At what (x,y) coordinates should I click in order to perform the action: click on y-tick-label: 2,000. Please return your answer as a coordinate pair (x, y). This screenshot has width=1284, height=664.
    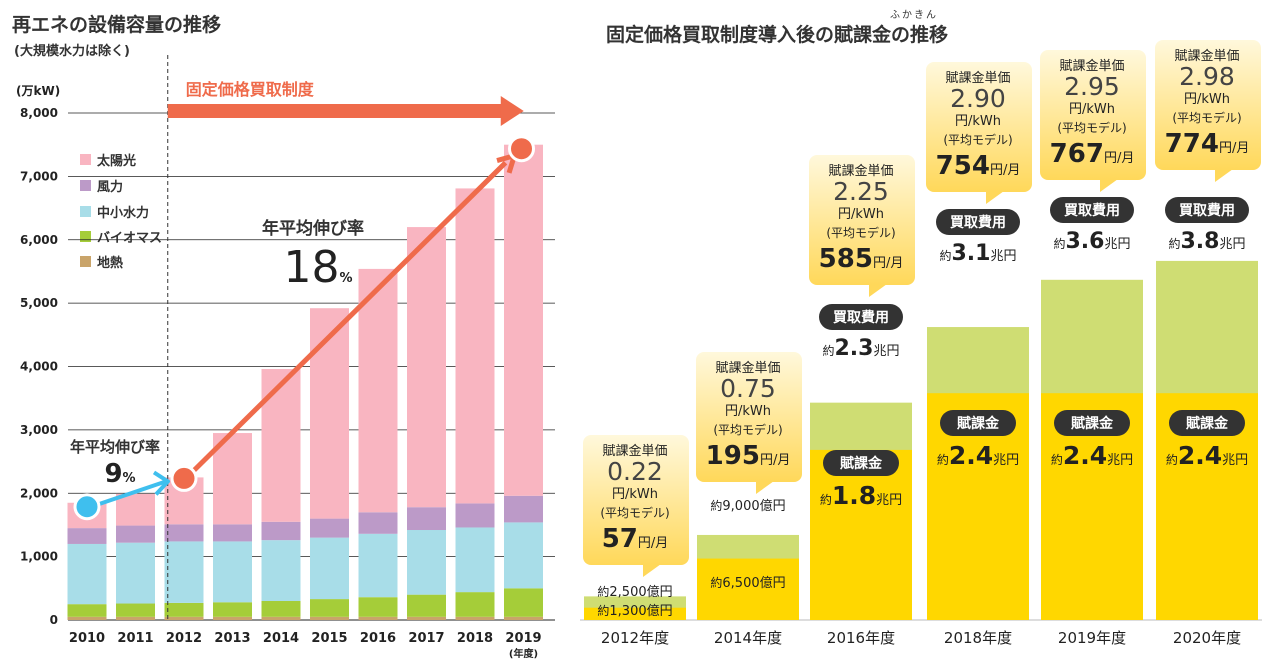
    Looking at the image, I should click on (39, 493).